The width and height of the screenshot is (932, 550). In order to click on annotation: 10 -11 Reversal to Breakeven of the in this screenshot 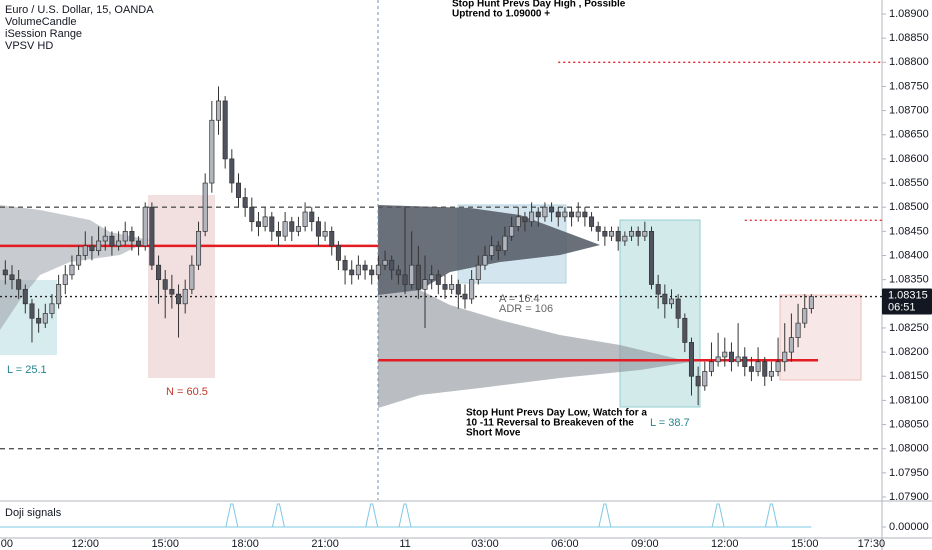, I will do `click(550, 423)`.